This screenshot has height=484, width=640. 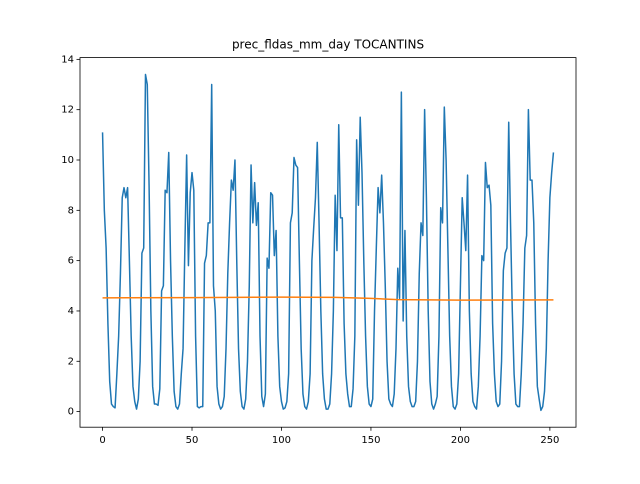 I want to click on y-tick-label: 4, so click(x=71, y=311).